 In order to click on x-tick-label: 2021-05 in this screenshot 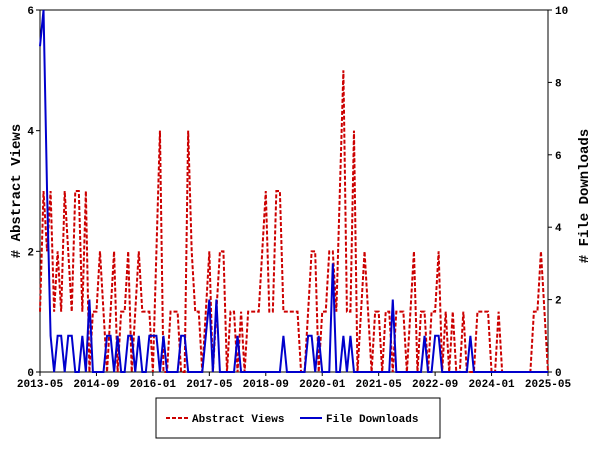, I will do `click(379, 385)`.